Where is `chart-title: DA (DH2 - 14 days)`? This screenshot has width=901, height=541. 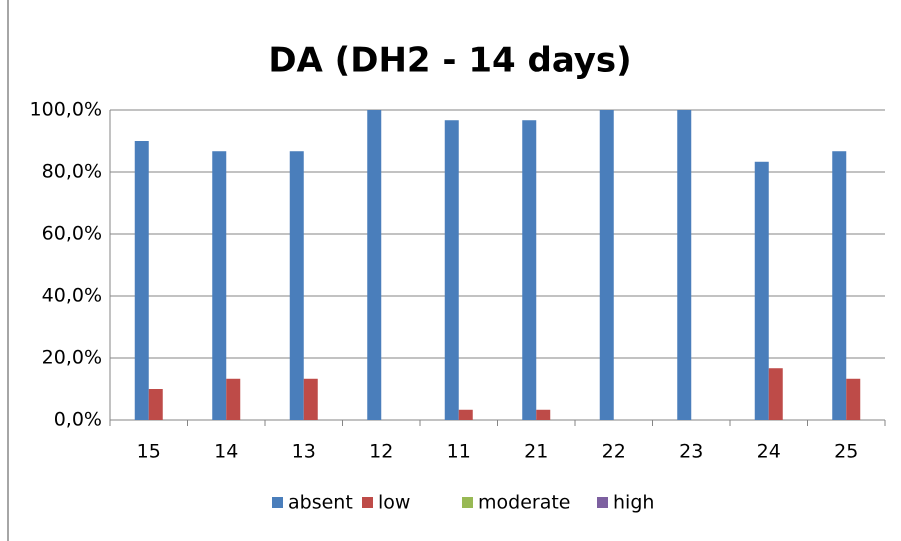 chart-title: DA (DH2 - 14 days) is located at coordinates (449, 61).